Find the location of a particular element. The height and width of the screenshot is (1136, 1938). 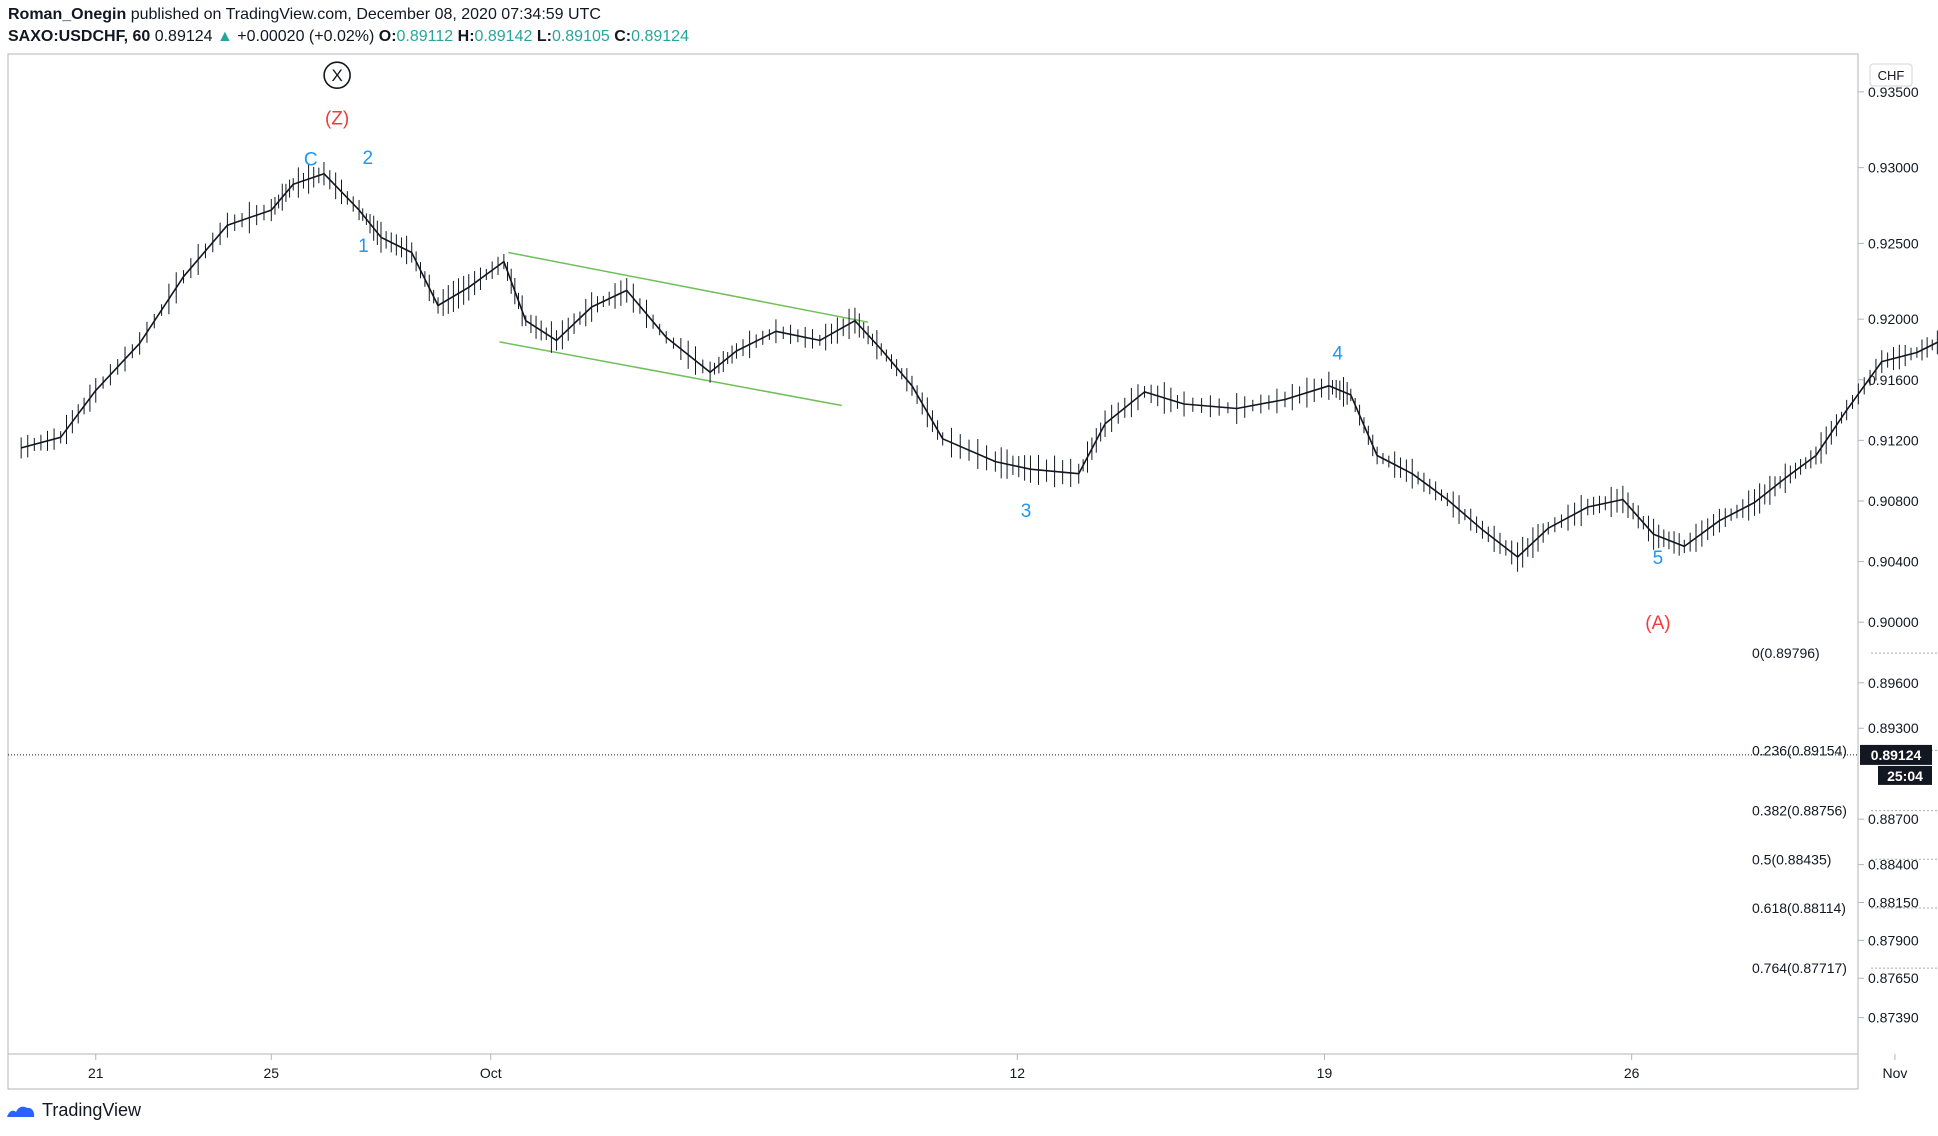

last-price-badge-text: 0.89124 is located at coordinates (1896, 755).